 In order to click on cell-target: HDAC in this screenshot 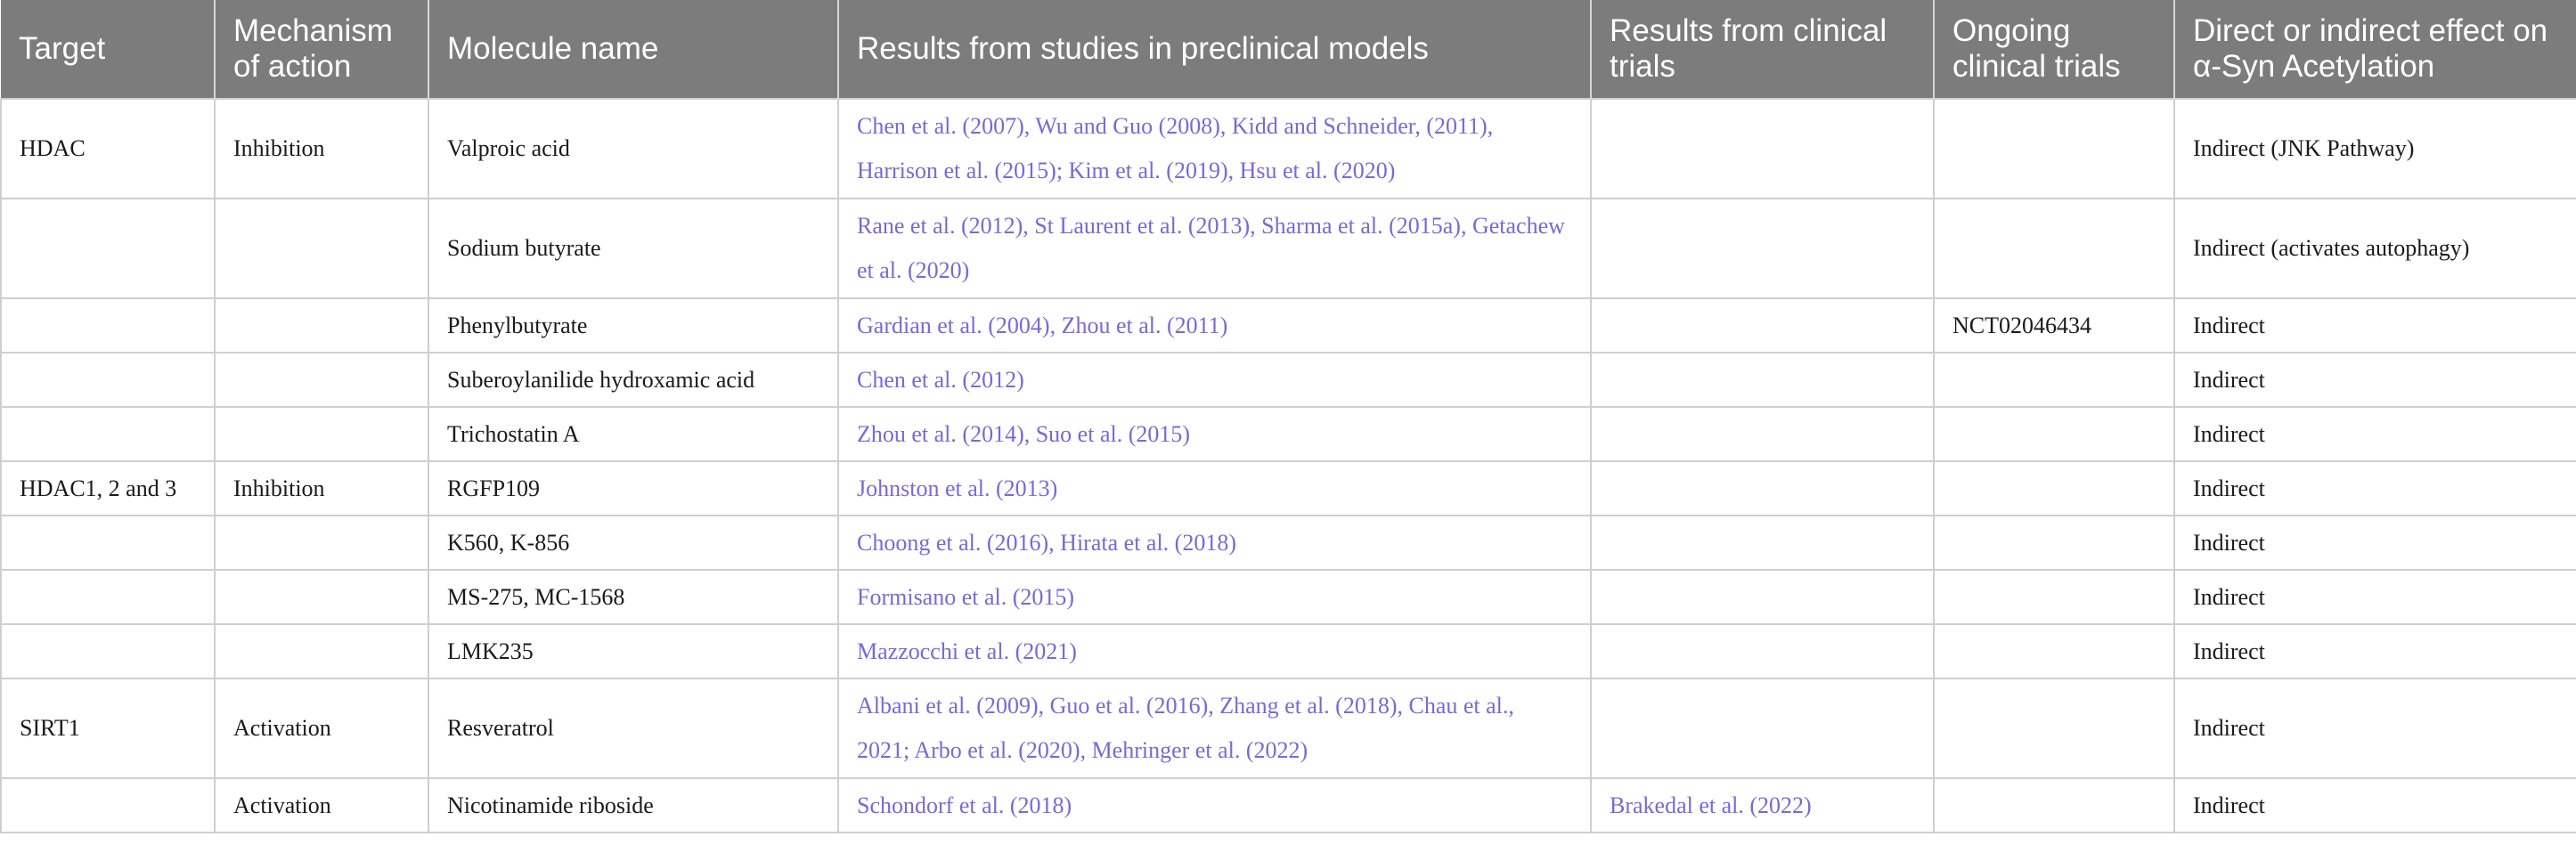, I will do `click(108, 148)`.